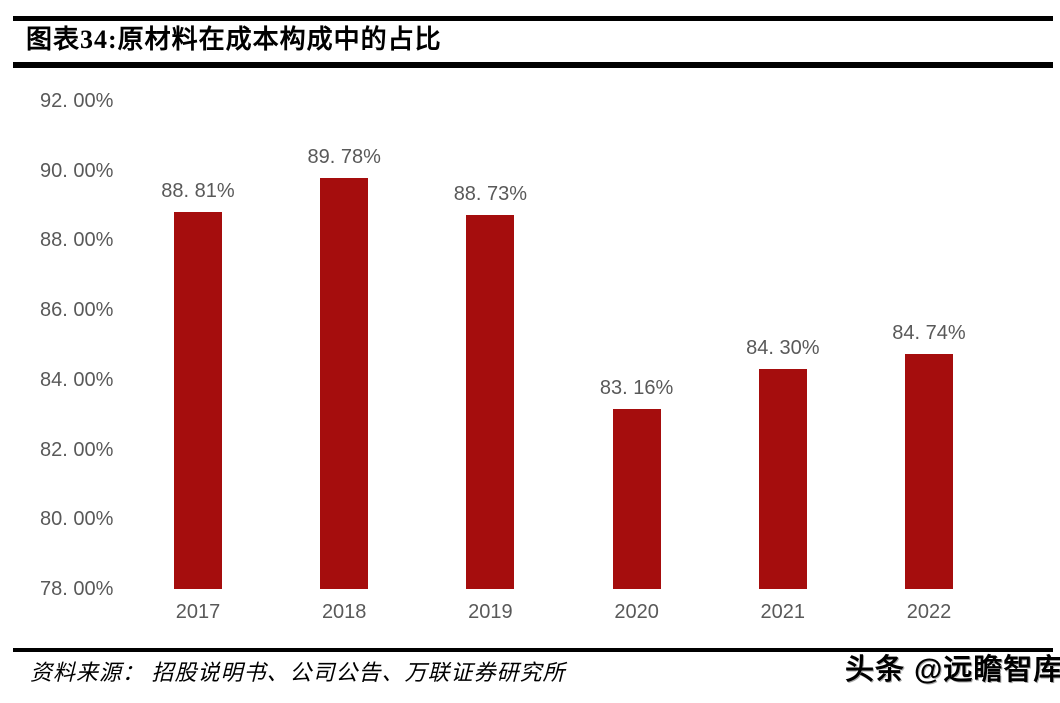  I want to click on x-axis-tick-label: 2018, so click(344, 612).